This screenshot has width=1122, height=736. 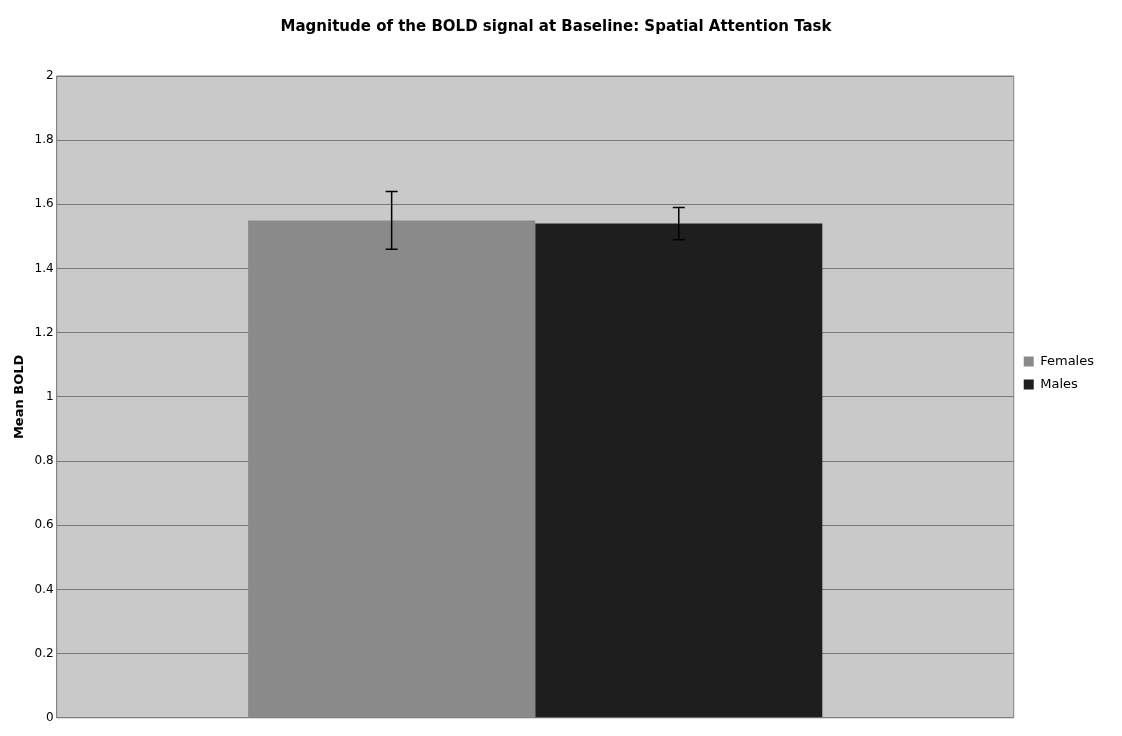 I want to click on legend-label: Females, so click(x=1067, y=360).